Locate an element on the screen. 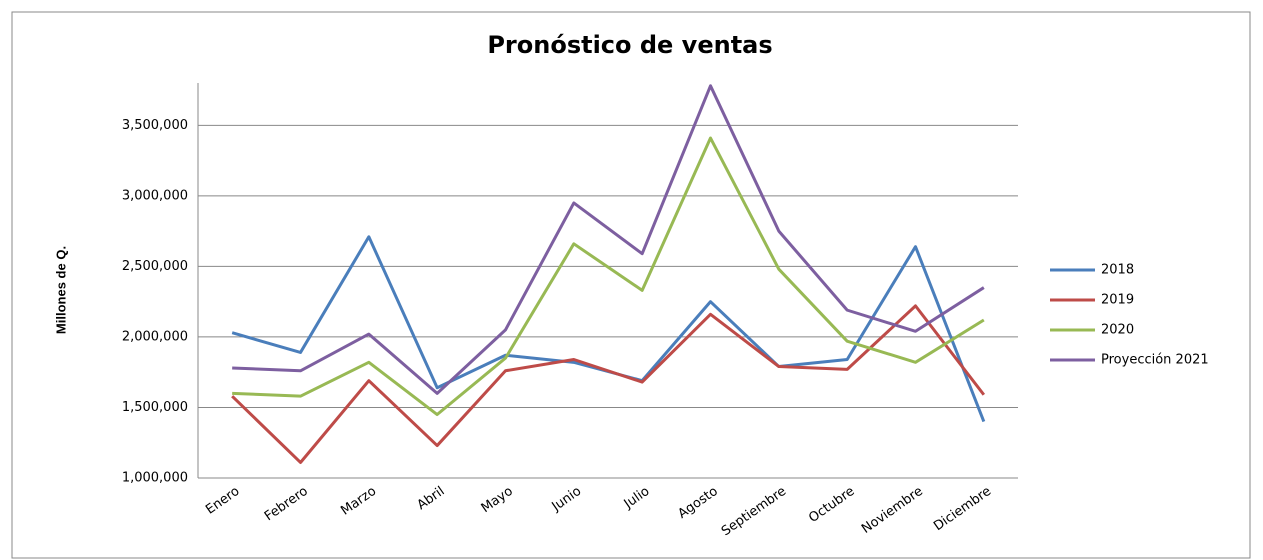  y-tick-label: 1,000,000 is located at coordinates (155, 478).